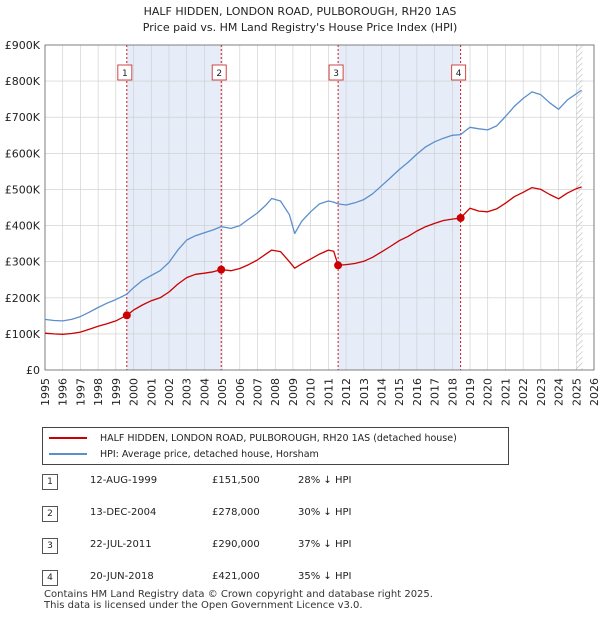  Describe the element at coordinates (576, 392) in the screenshot. I see `x-tick-label: 2025` at that location.